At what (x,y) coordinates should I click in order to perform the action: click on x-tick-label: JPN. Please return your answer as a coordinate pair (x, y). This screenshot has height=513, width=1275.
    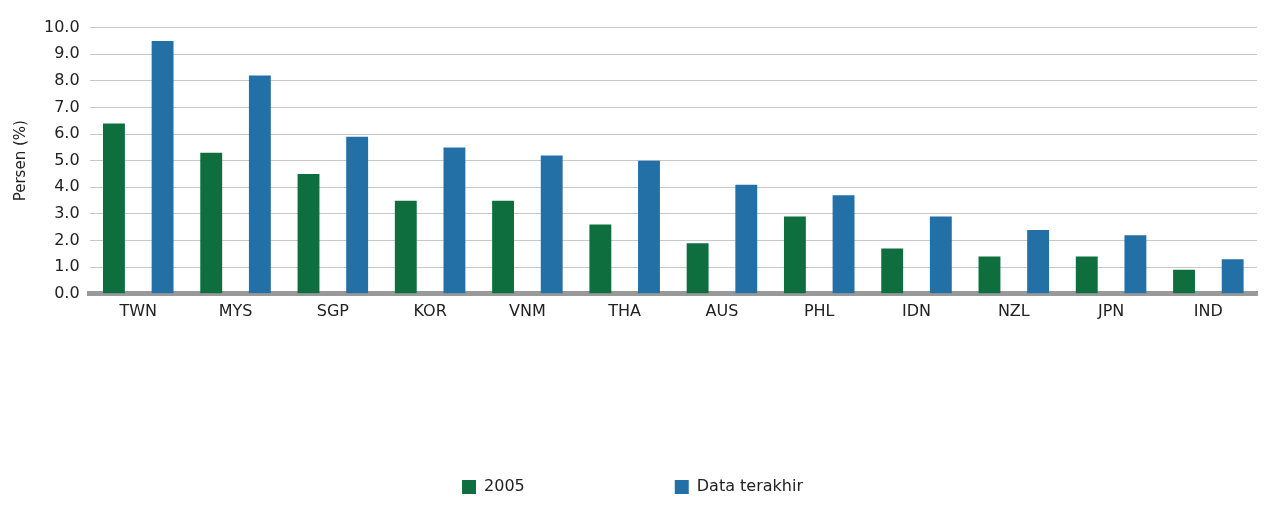
    Looking at the image, I should click on (1110, 310).